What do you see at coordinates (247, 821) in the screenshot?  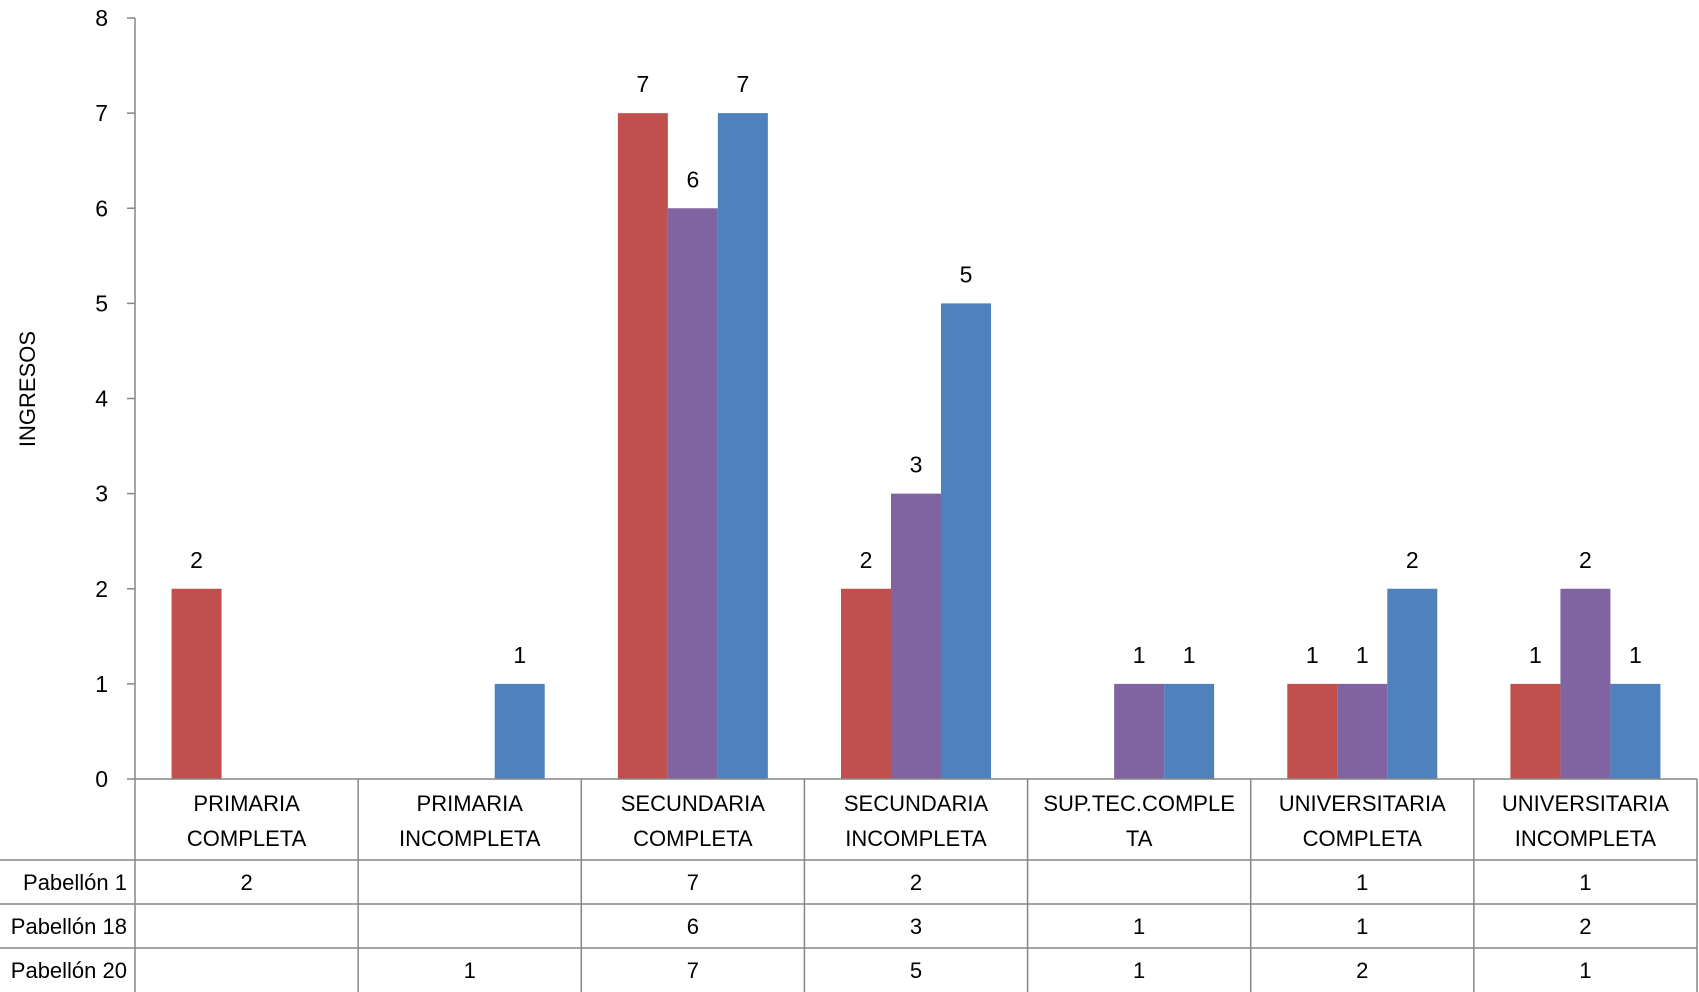 I see `category-label: PRIMARIA COMPLETA` at bounding box center [247, 821].